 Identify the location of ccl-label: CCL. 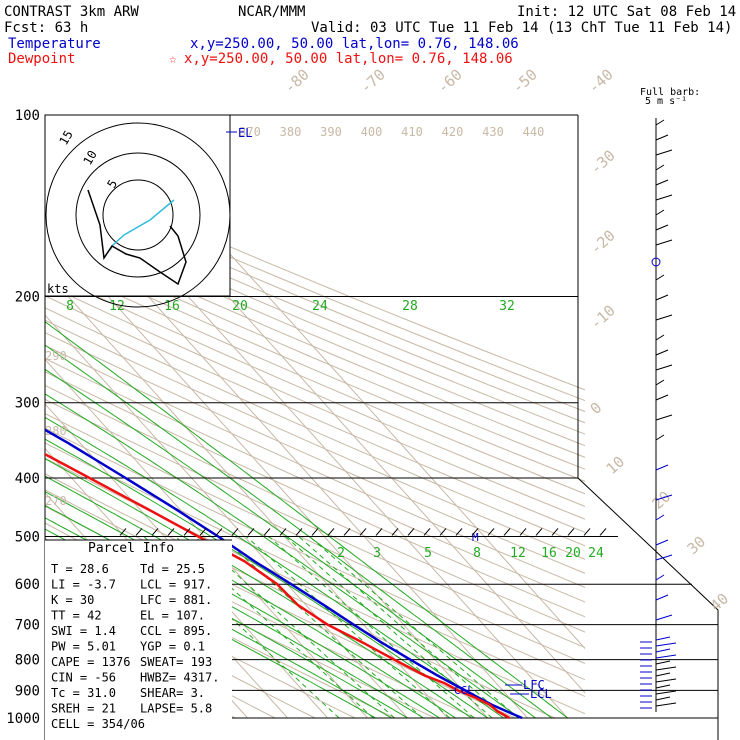
(464, 690).